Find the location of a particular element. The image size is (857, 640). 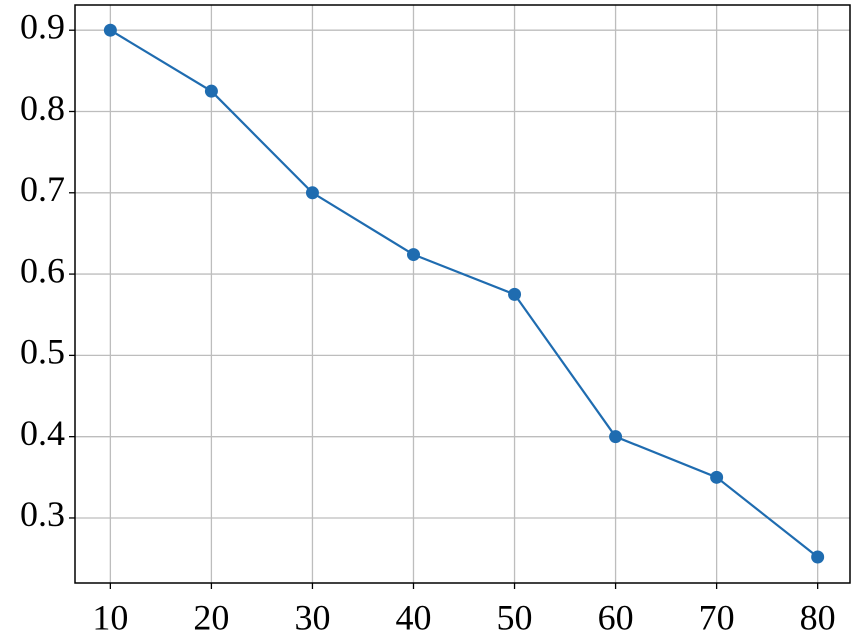

y-tick-label: 0.8 is located at coordinates (42, 108).